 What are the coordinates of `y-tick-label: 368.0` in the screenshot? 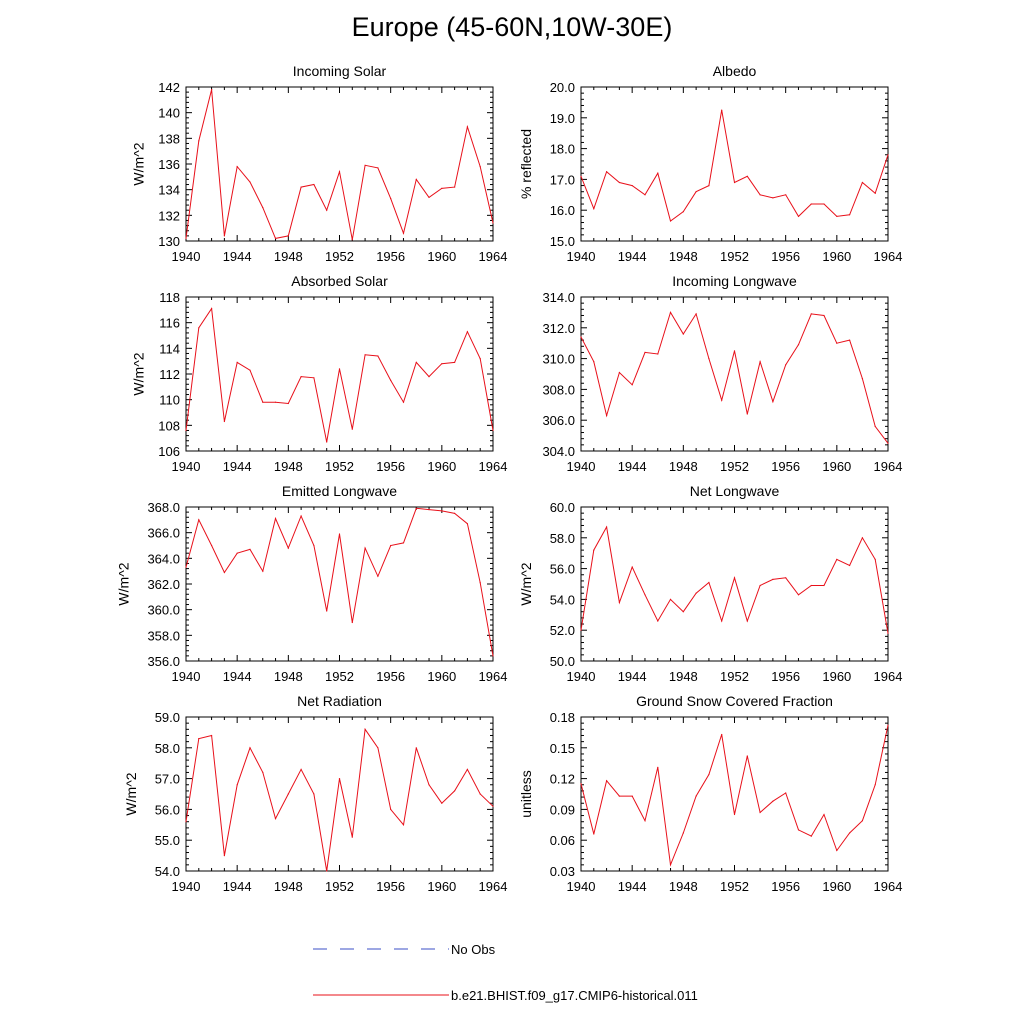 It's located at (163, 507).